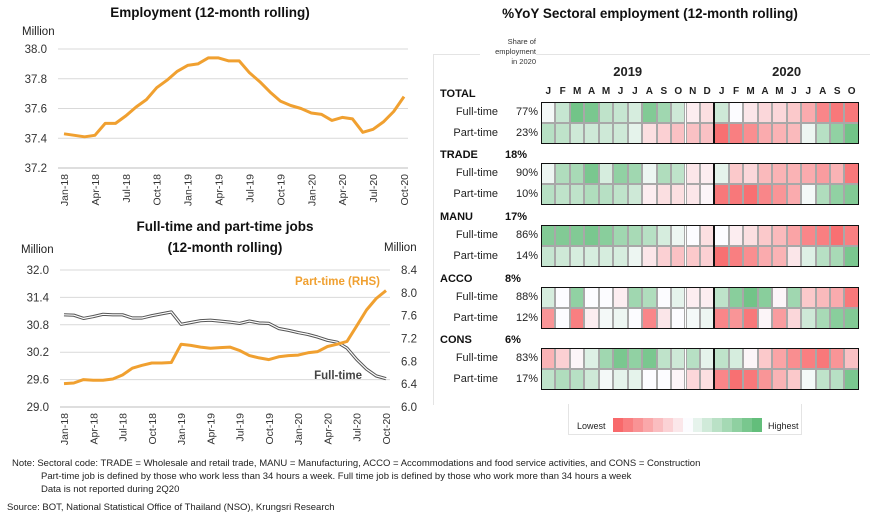 Image resolution: width=870 pixels, height=520 pixels. What do you see at coordinates (38, 353) in the screenshot?
I see `y-tick-label-left: 30.2` at bounding box center [38, 353].